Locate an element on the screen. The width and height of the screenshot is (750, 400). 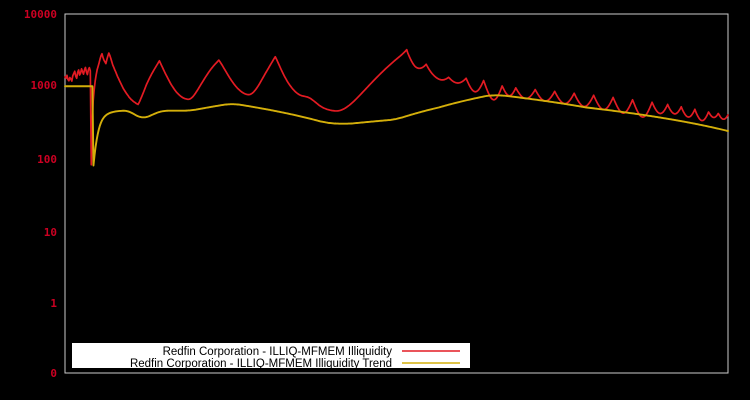
y-axis-tick-10: 10 is located at coordinates (50, 232).